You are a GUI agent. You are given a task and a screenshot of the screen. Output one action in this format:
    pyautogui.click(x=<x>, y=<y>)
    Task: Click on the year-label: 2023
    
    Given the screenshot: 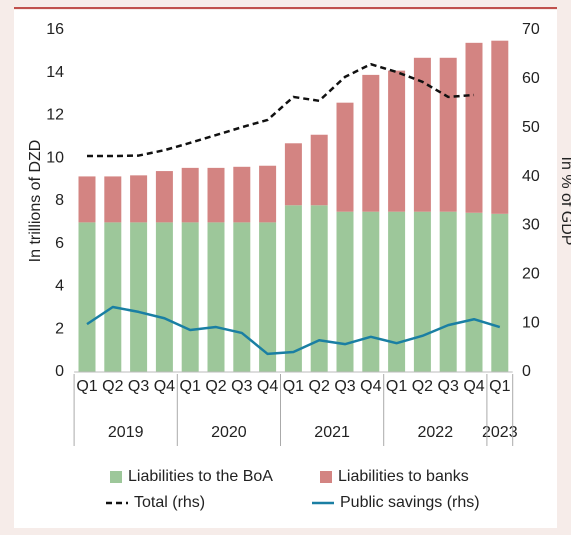 What is the action you would take?
    pyautogui.click(x=500, y=432)
    